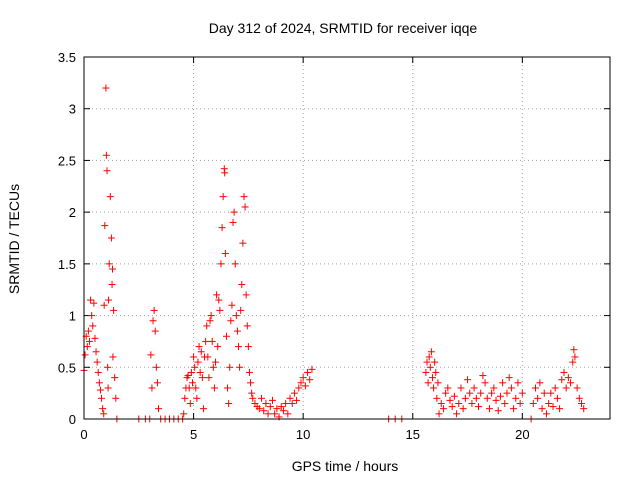 The width and height of the screenshot is (640, 480). What do you see at coordinates (67, 57) in the screenshot?
I see `y-tick-label: 3.5` at bounding box center [67, 57].